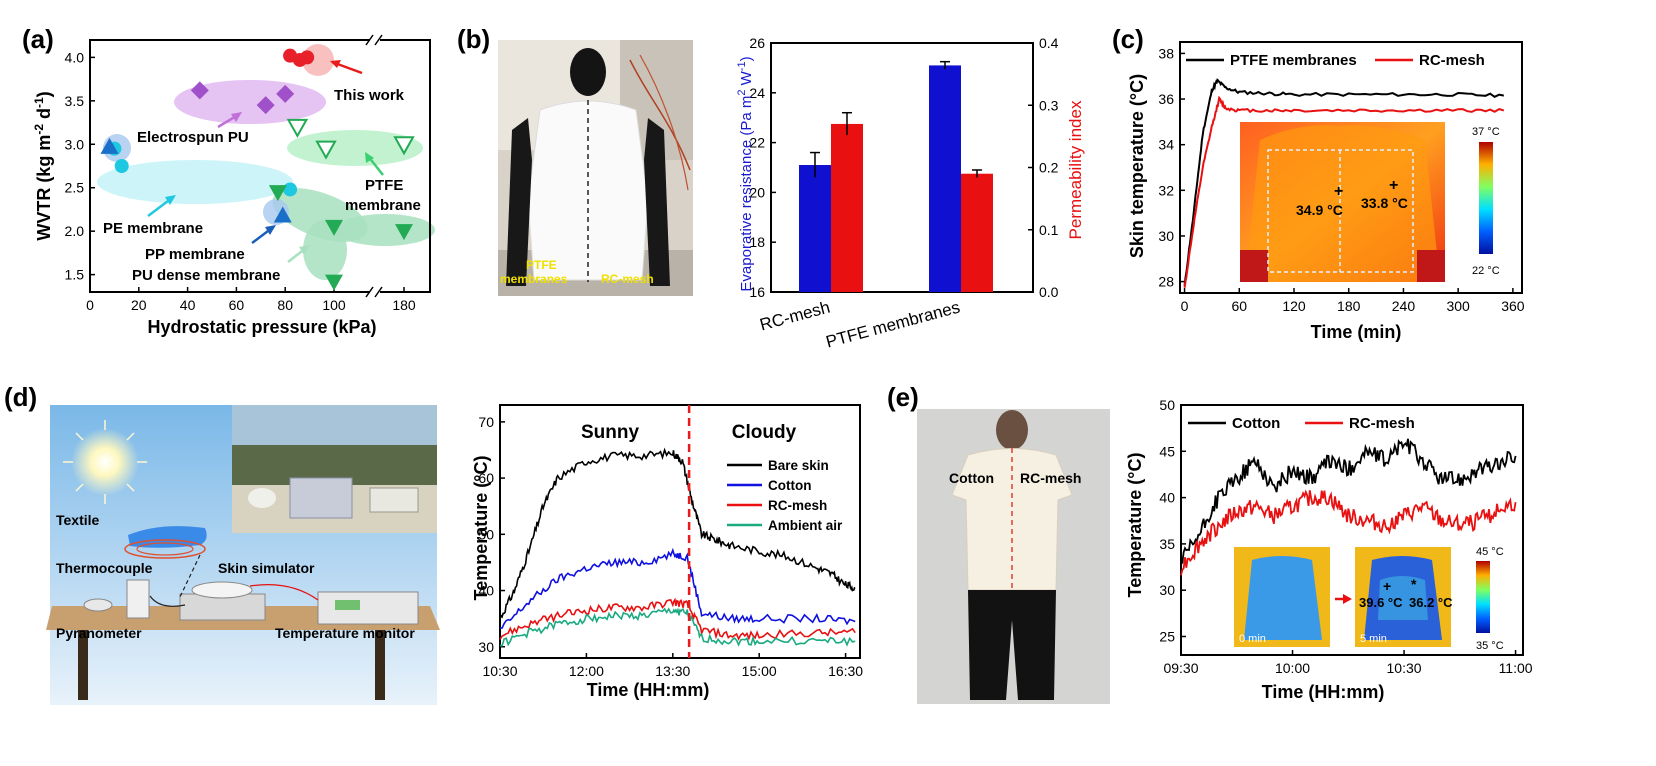 This screenshot has width=1656, height=766. I want to click on y-tick-e-4: 45, so click(1167, 451).